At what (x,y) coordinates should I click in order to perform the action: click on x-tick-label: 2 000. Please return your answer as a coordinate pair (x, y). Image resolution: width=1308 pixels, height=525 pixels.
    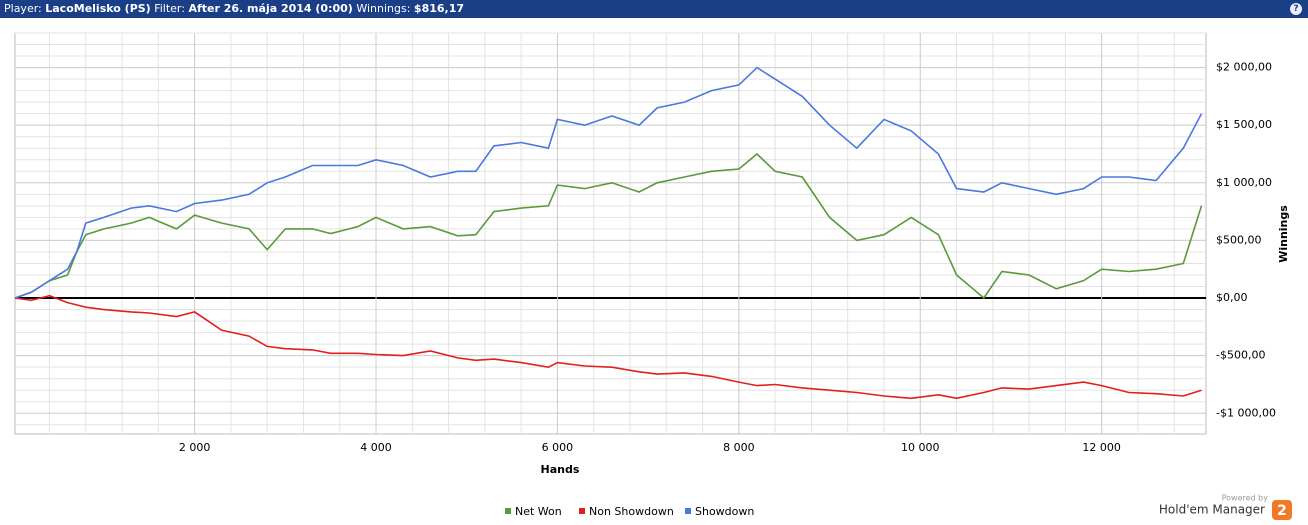
    Looking at the image, I should click on (195, 447).